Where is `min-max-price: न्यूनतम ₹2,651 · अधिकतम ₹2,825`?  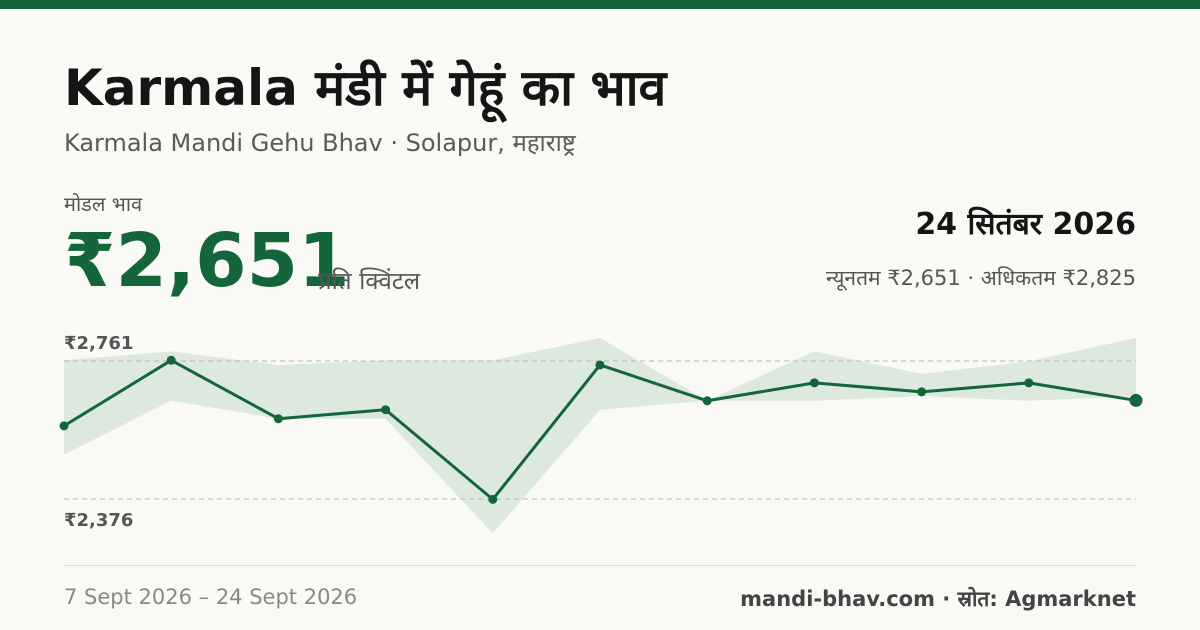
min-max-price: न्यूनतम ₹2,651 · अधिकतम ₹2,825 is located at coordinates (981, 278).